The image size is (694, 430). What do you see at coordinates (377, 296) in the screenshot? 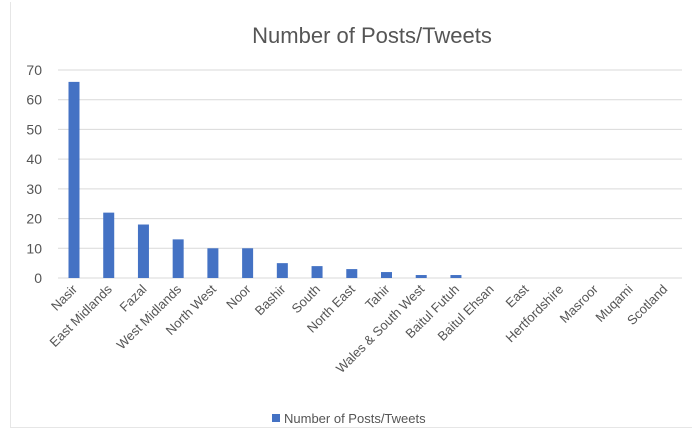
I see `x-tick-label: Tahir` at bounding box center [377, 296].